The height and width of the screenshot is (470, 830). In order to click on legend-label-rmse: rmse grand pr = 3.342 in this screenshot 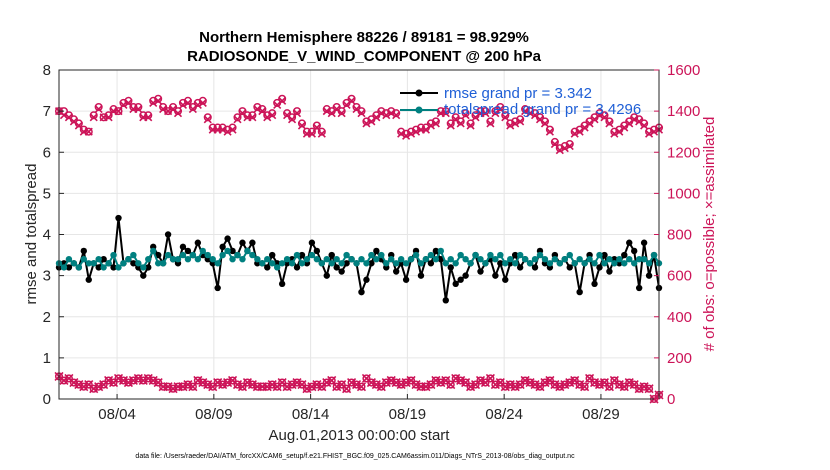, I will do `click(518, 93)`.